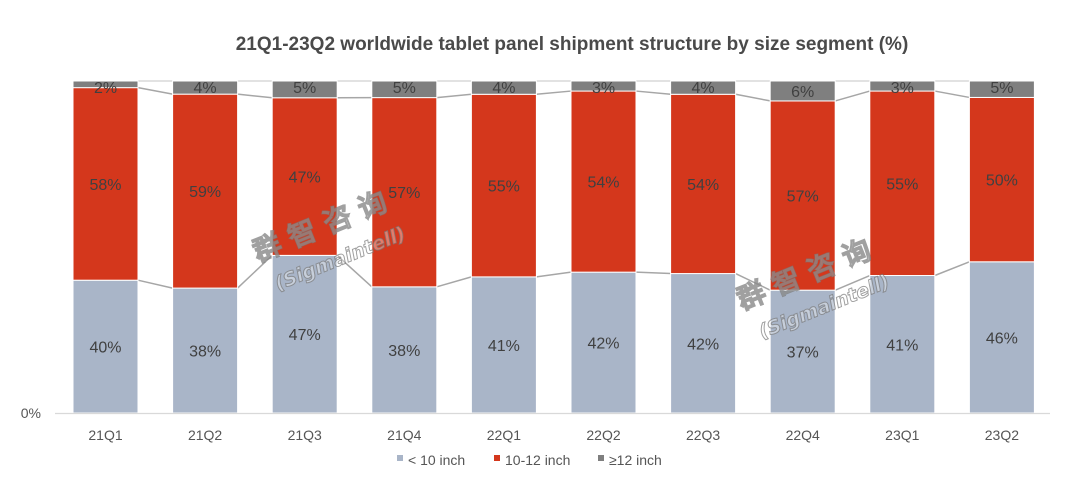  What do you see at coordinates (603, 435) in the screenshot?
I see `x-tick-label: 22Q2` at bounding box center [603, 435].